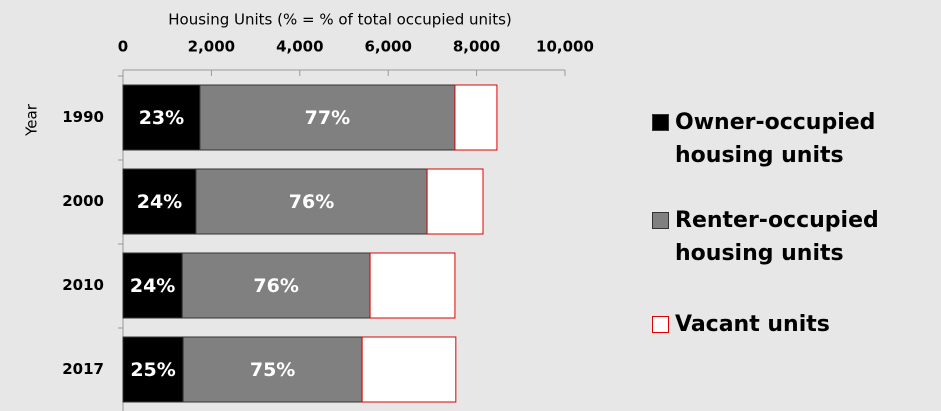  I want to click on percent-label: 23%, so click(161, 118).